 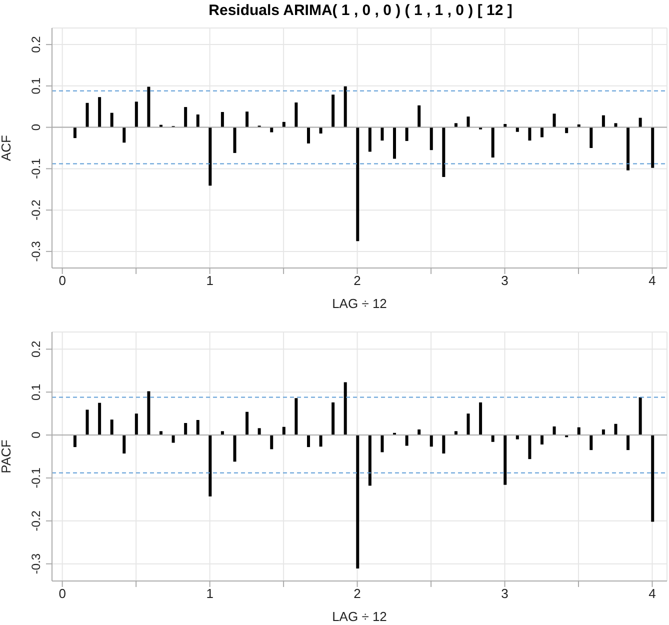 What do you see at coordinates (7, 457) in the screenshot?
I see `y-axis-title: PACF` at bounding box center [7, 457].